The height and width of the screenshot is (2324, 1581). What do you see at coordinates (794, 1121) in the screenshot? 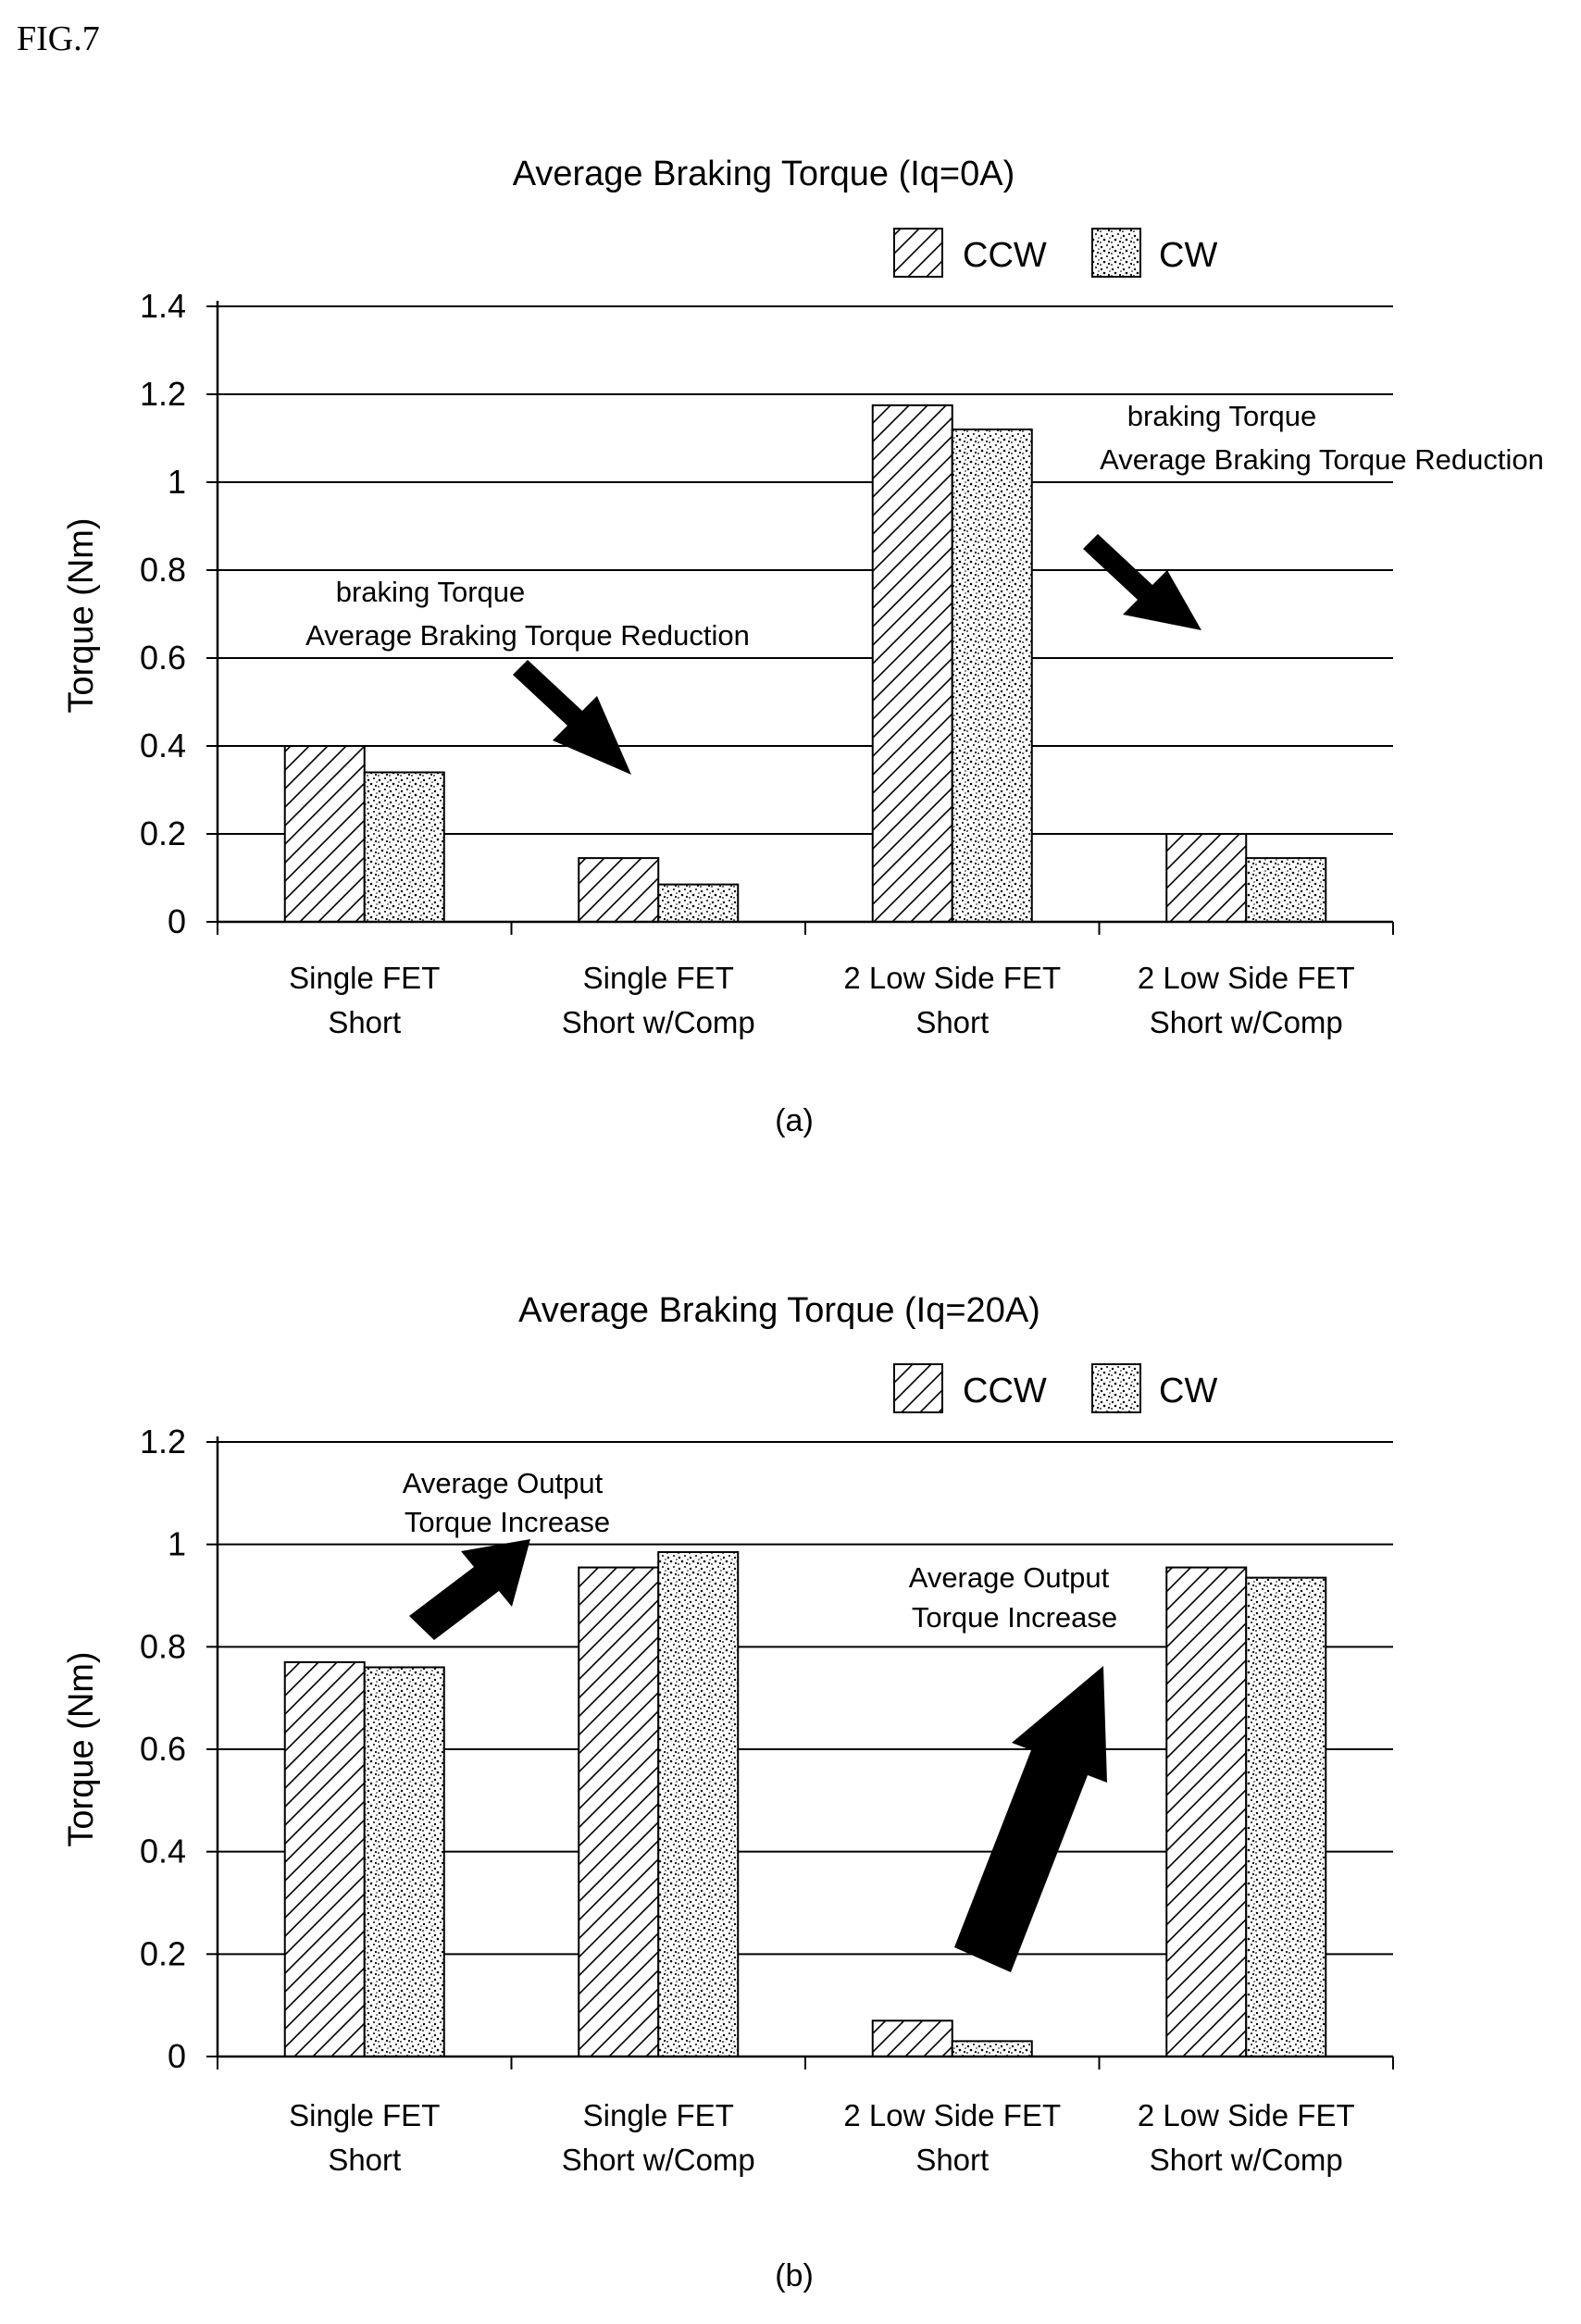
I see `panel-label: (a)` at bounding box center [794, 1121].